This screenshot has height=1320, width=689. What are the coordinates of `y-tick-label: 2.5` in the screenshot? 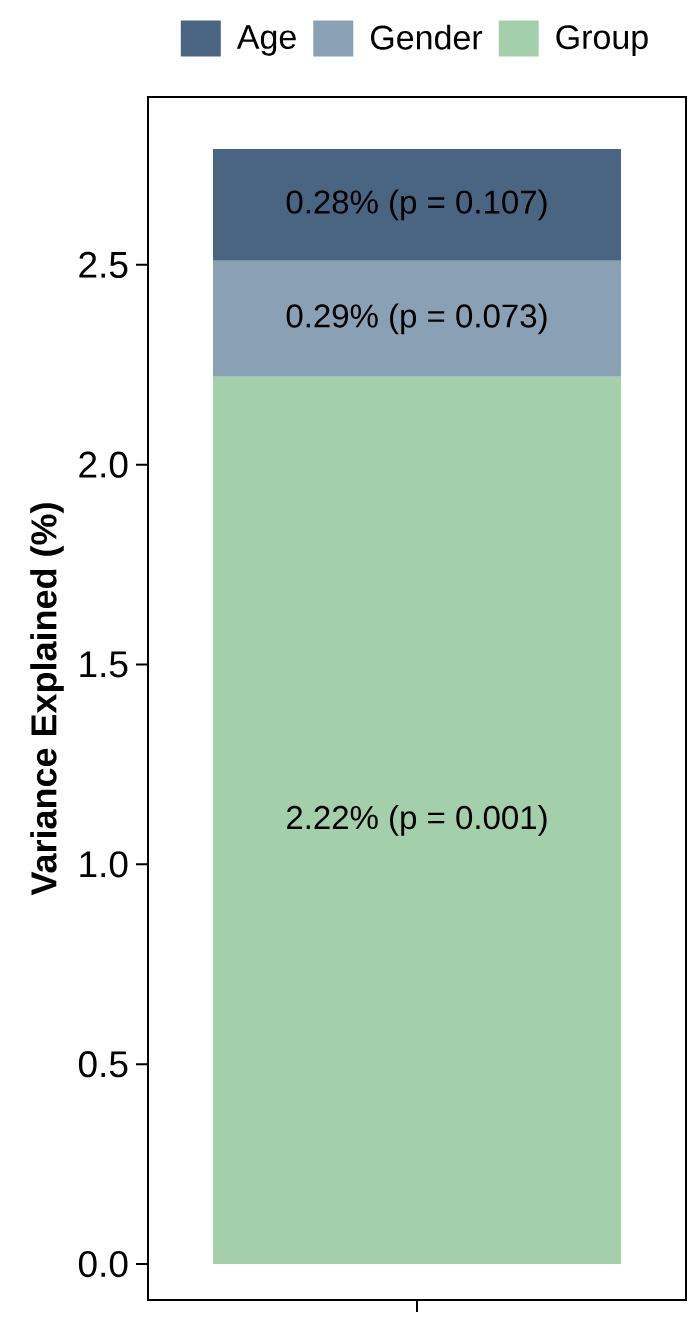 It's located at (103, 264).